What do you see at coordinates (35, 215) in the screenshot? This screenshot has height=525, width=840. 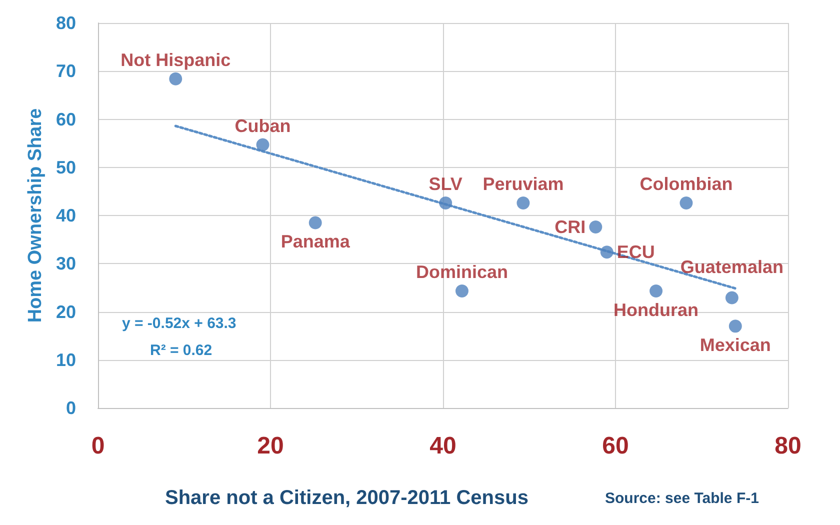 I see `y-axis-title: Home Ownership Share` at bounding box center [35, 215].